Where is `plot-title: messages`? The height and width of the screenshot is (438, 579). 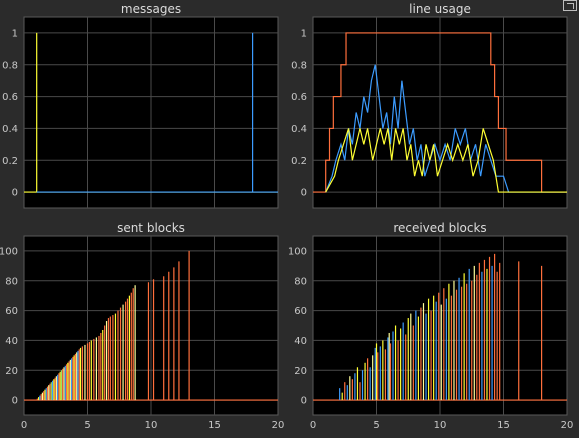
plot-title: messages is located at coordinates (151, 9).